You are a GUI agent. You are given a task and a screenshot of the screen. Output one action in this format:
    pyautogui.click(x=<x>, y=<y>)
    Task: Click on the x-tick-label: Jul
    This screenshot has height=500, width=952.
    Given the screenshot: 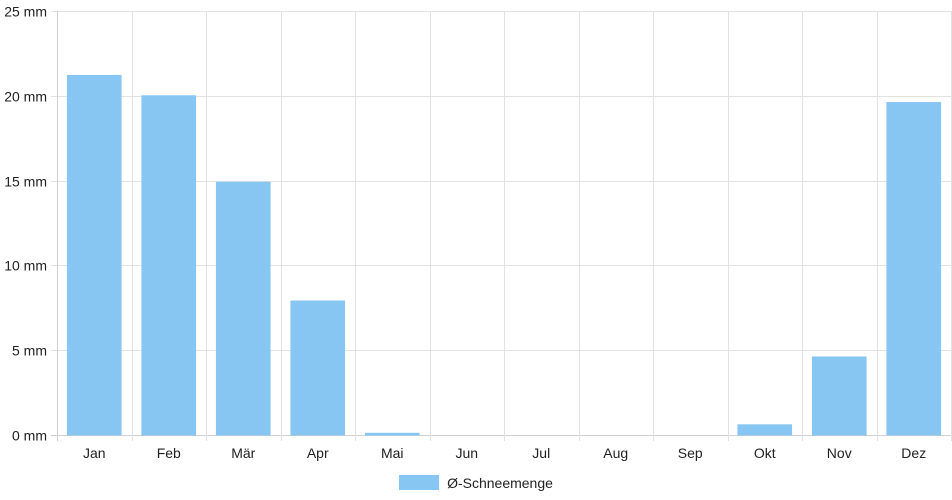 What is the action you would take?
    pyautogui.click(x=541, y=453)
    